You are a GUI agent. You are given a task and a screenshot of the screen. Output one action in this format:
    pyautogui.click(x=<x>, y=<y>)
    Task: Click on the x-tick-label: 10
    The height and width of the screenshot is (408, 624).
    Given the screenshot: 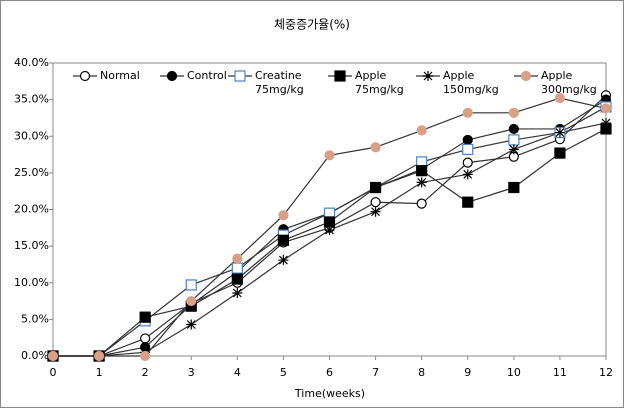 What is the action you would take?
    pyautogui.click(x=514, y=372)
    